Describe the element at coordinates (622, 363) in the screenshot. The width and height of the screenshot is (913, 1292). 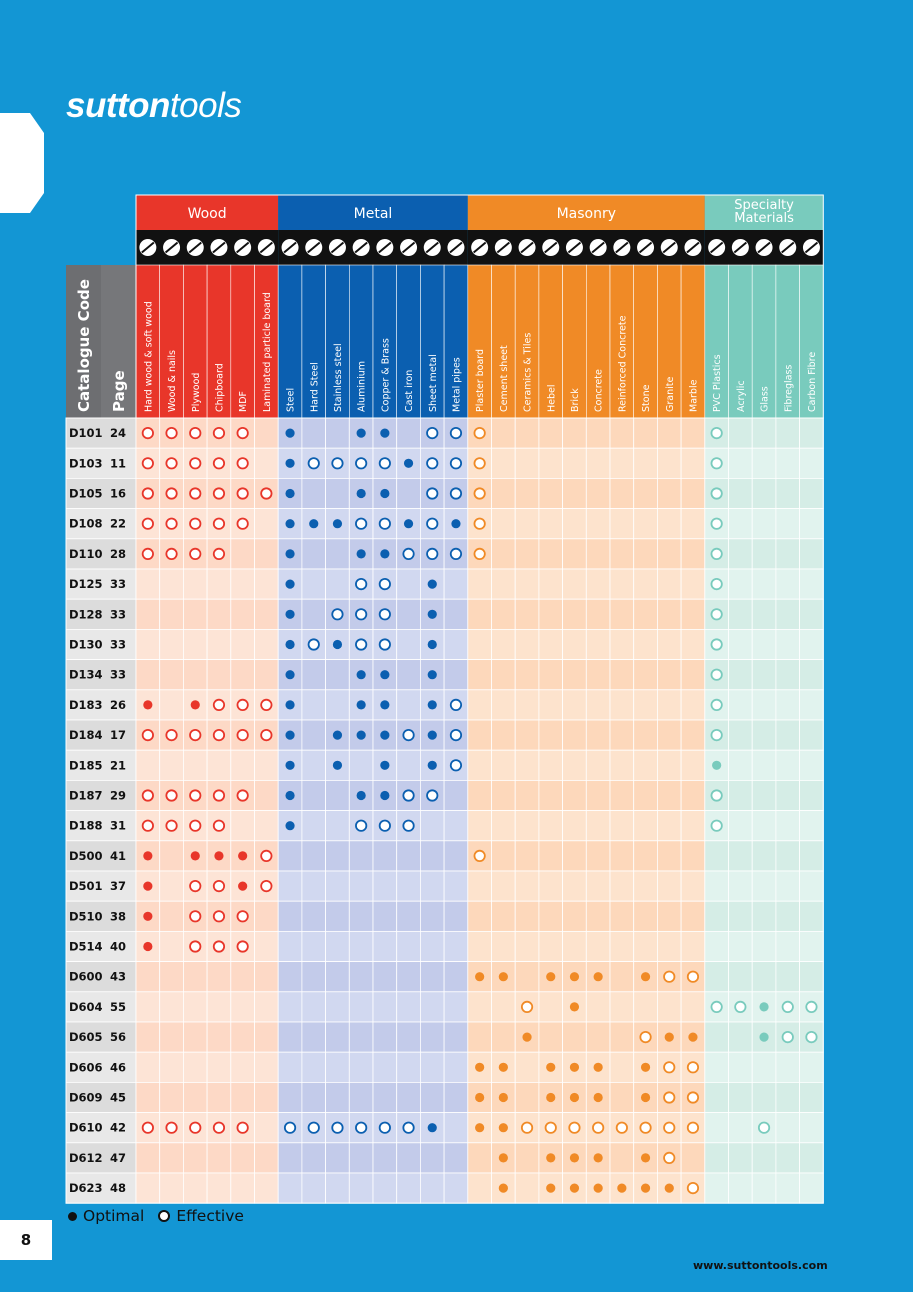
I see `column-header-label: Reinforced Concrete` at that location.